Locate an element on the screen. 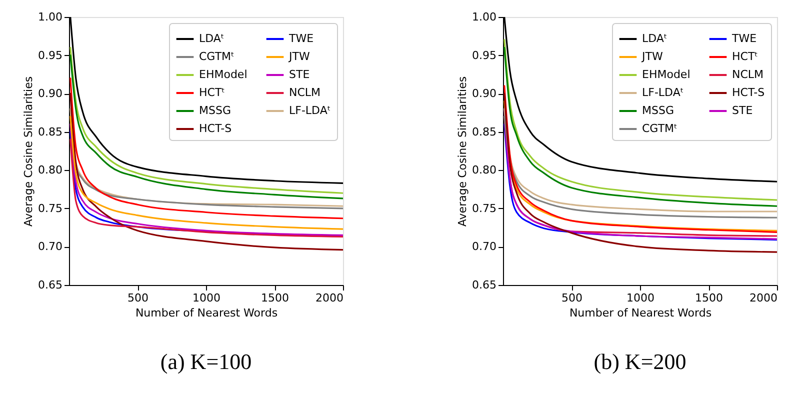 This screenshot has height=406, width=799. line-series is located at coordinates (206, 148).